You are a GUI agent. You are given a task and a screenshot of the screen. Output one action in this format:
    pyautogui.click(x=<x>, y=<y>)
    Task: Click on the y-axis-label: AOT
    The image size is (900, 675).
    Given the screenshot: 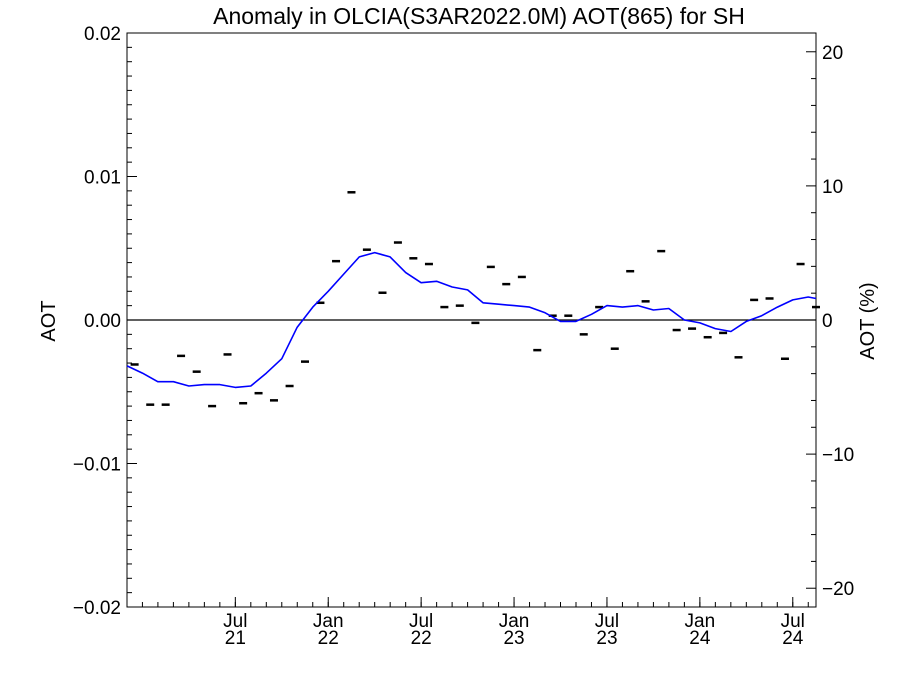 What is the action you would take?
    pyautogui.click(x=49, y=320)
    